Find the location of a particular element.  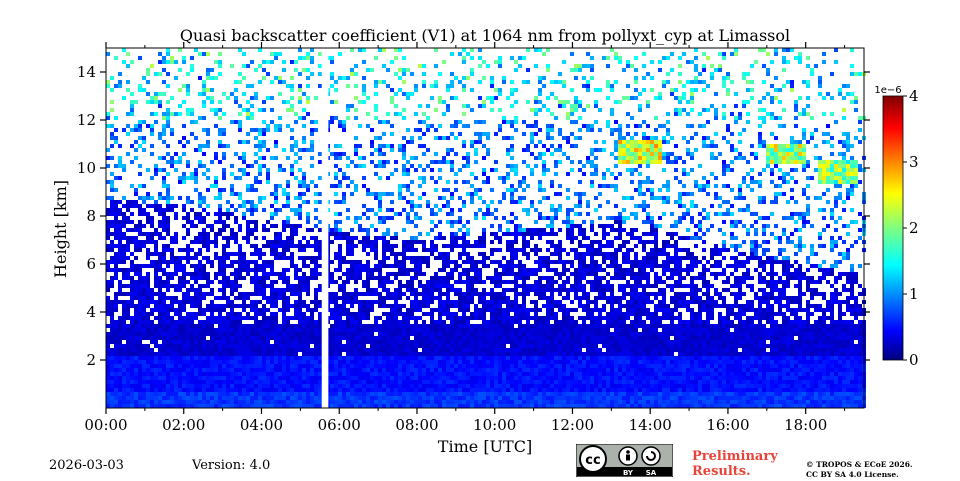

badge-by-text: BY is located at coordinates (628, 473).